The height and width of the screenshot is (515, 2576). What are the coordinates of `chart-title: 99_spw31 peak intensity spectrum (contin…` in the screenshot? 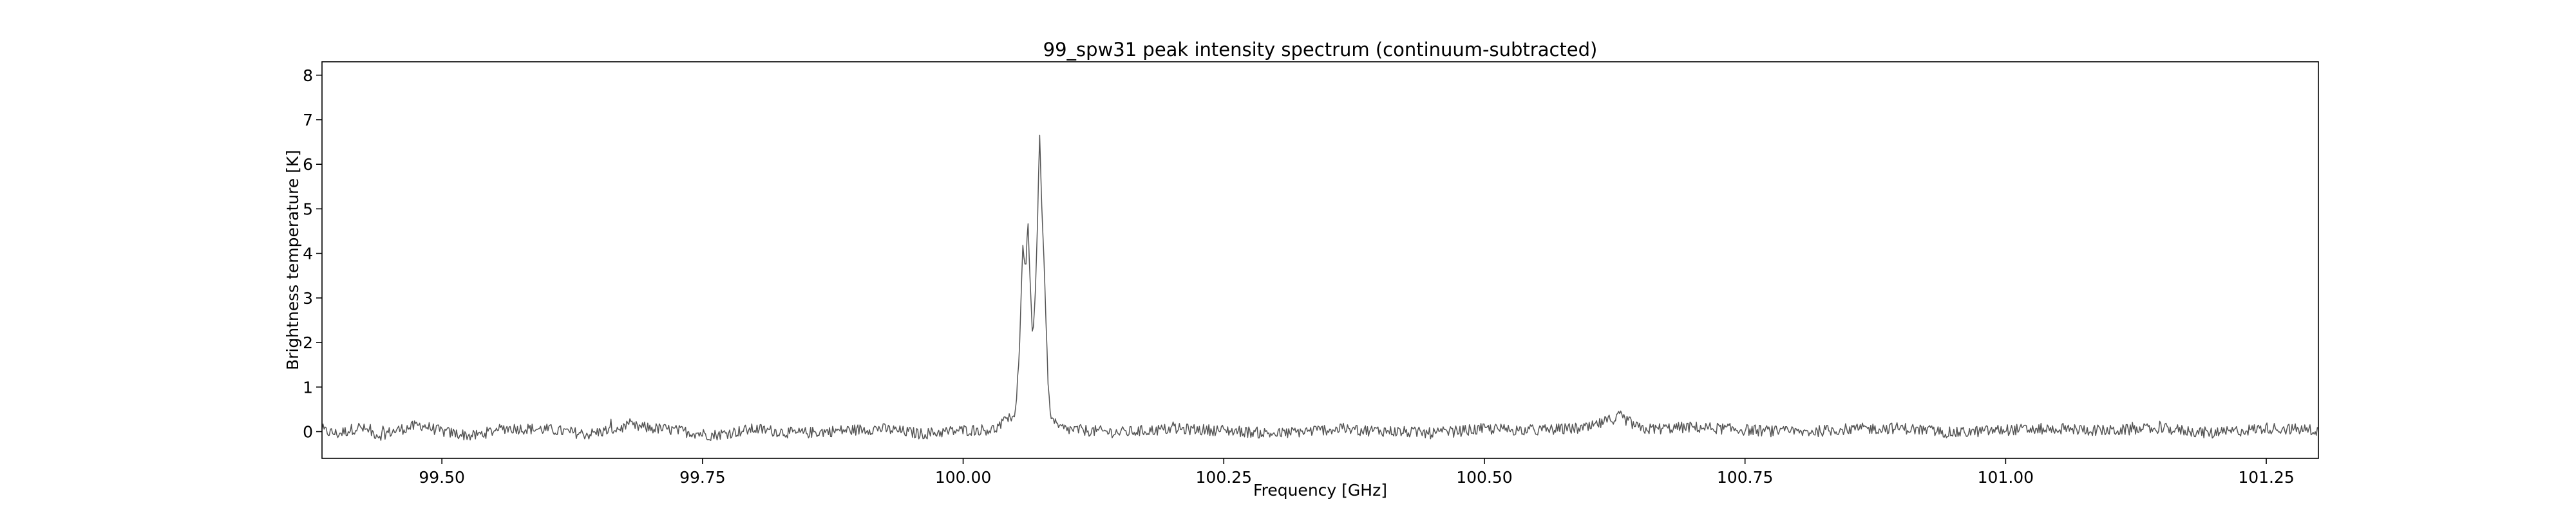 It's located at (1320, 50).